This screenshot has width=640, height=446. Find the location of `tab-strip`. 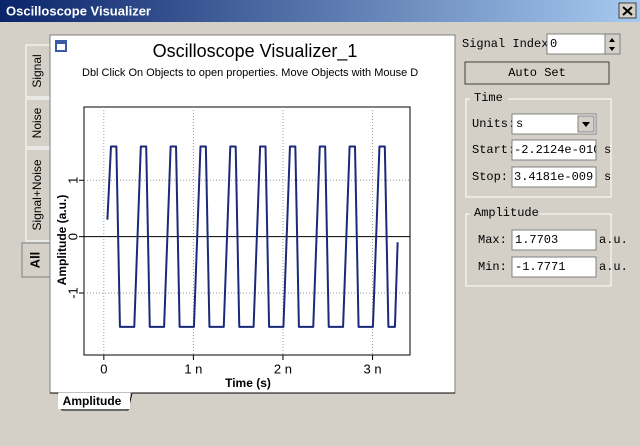

tab-strip is located at coordinates (252, 401).